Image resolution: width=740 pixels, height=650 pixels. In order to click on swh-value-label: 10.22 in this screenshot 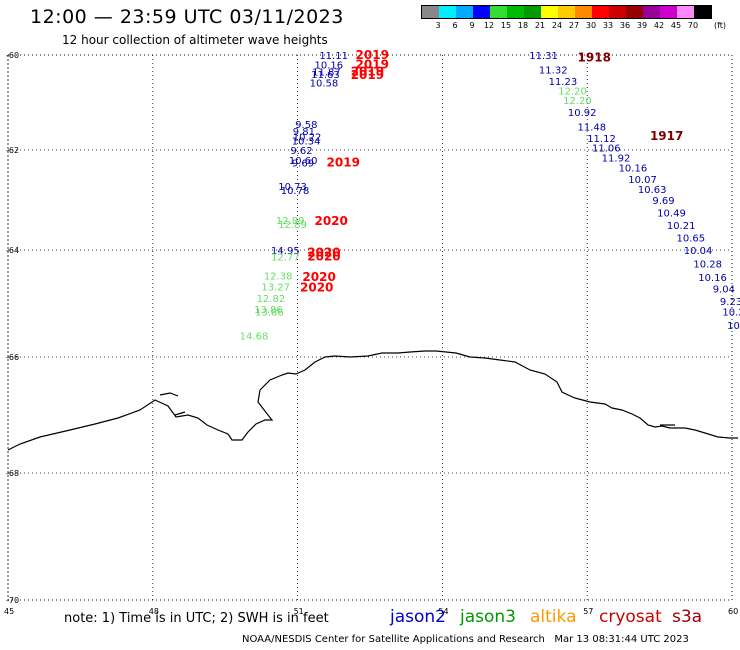, I will do `click(307, 138)`.